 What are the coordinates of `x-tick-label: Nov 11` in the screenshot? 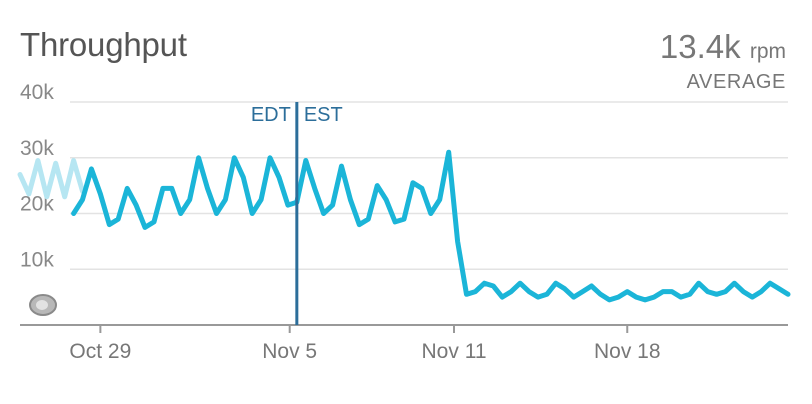 It's located at (454, 351).